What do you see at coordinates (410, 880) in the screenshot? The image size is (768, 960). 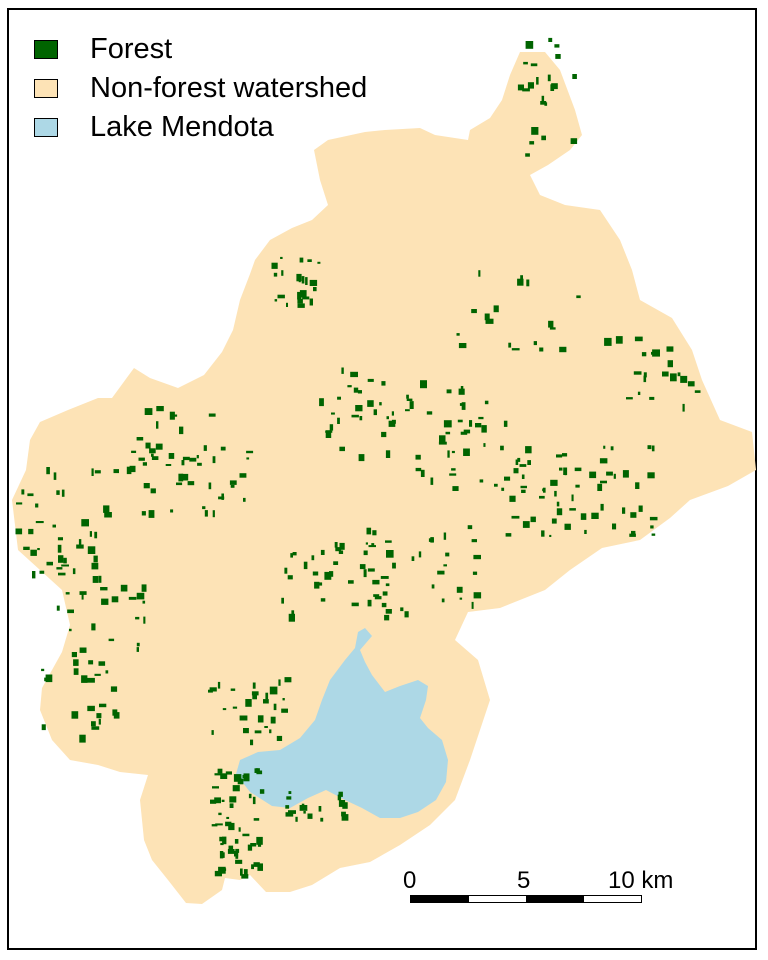 I see `scale-label-0: 0` at bounding box center [410, 880].